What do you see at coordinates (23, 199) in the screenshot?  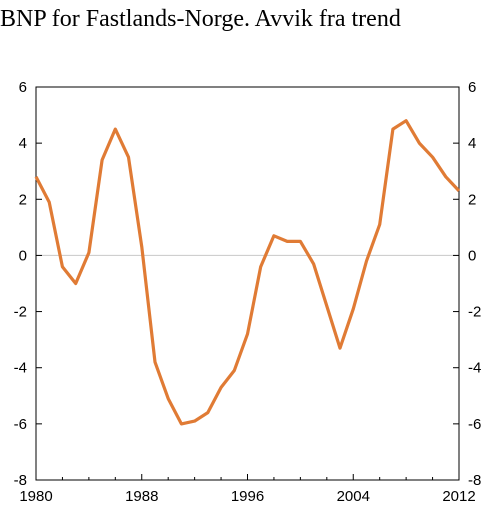 I see `y-tick-label-left: 2` at bounding box center [23, 199].